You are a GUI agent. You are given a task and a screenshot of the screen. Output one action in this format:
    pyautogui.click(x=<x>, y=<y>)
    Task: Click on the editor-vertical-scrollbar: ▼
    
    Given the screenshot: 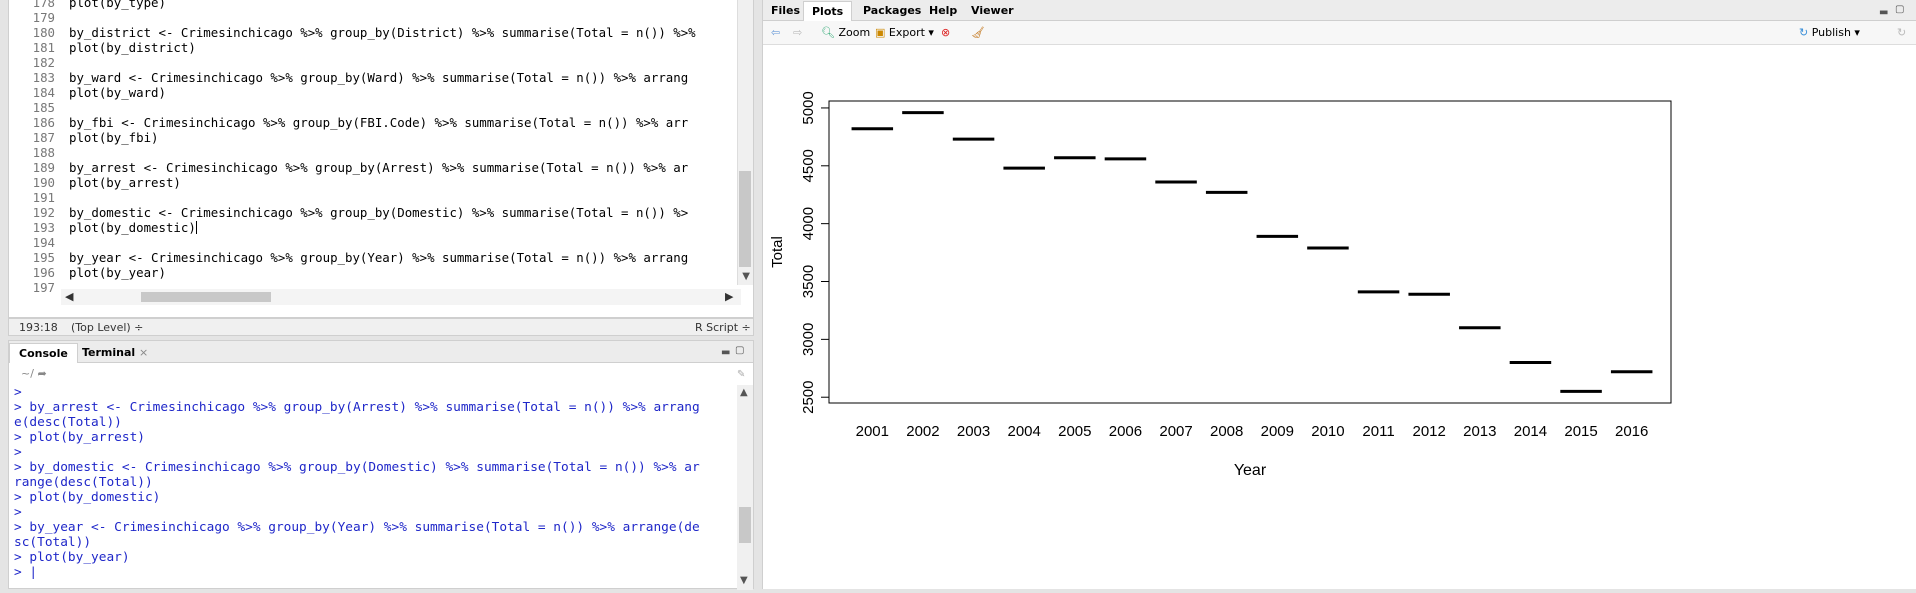 What is the action you would take?
    pyautogui.click(x=745, y=142)
    